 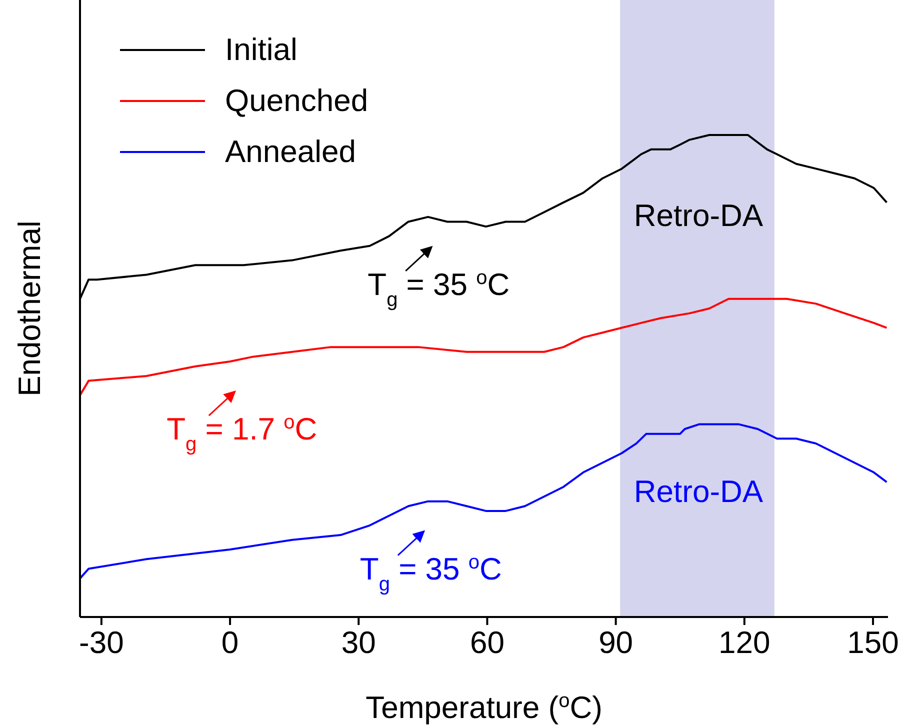 I want to click on x-tick-label: 30, so click(x=358, y=642).